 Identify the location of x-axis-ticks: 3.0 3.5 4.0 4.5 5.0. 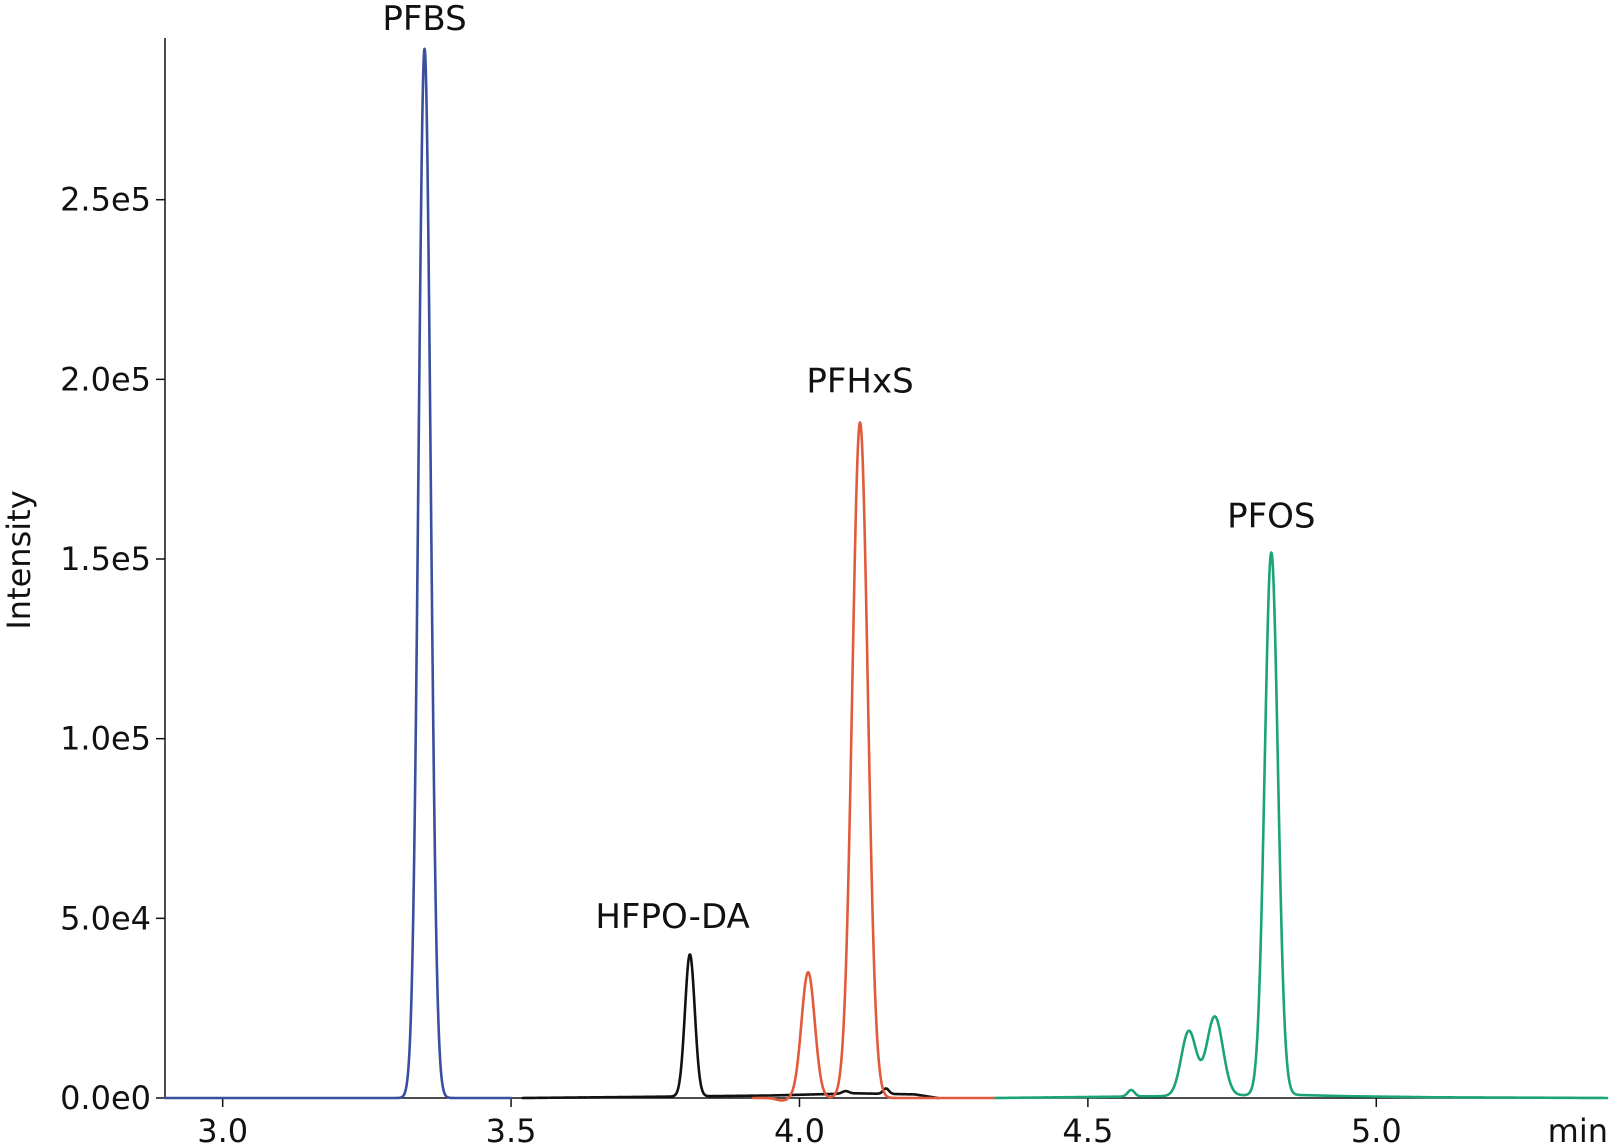
(799, 1122).